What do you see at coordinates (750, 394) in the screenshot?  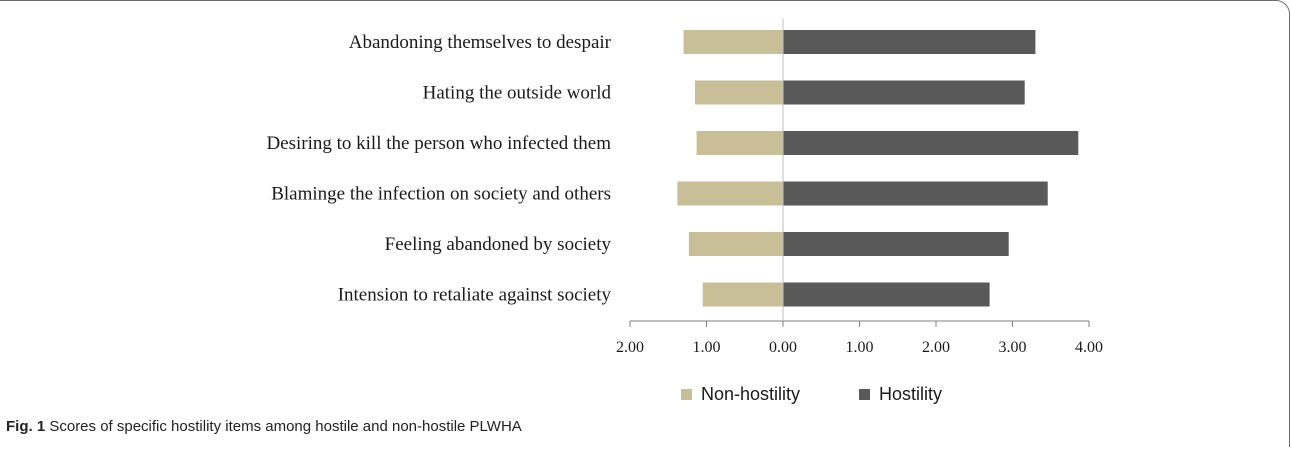 I see `legend-label-non-hostility: Non-hostility` at bounding box center [750, 394].